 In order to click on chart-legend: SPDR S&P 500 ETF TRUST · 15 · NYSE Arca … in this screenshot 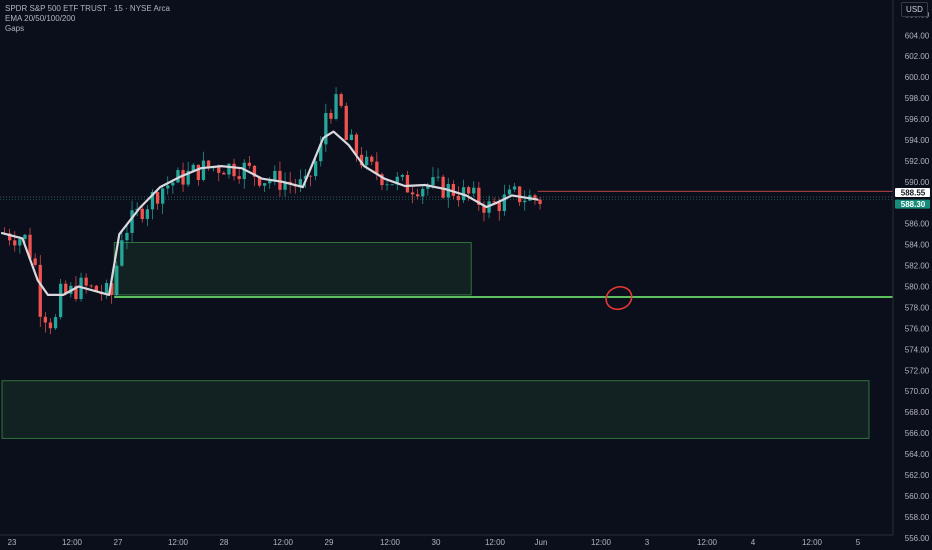, I will do `click(87, 19)`.